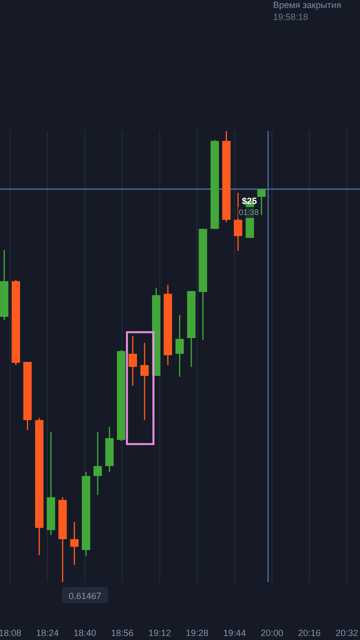  What do you see at coordinates (249, 212) in the screenshot?
I see `annotation: 01:38` at bounding box center [249, 212].